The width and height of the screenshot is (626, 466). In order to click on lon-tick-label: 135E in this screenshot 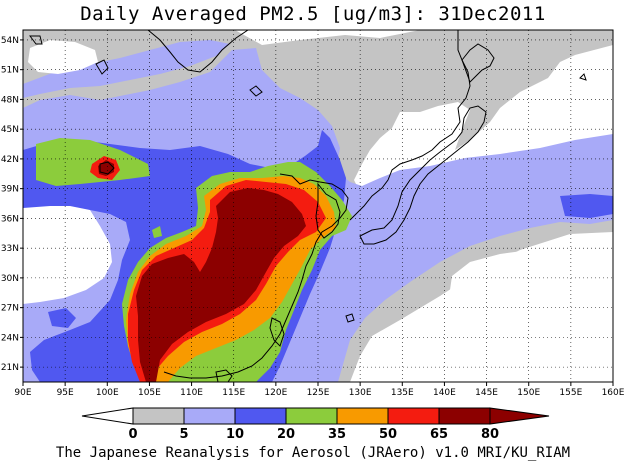, I will do `click(402, 393)`.